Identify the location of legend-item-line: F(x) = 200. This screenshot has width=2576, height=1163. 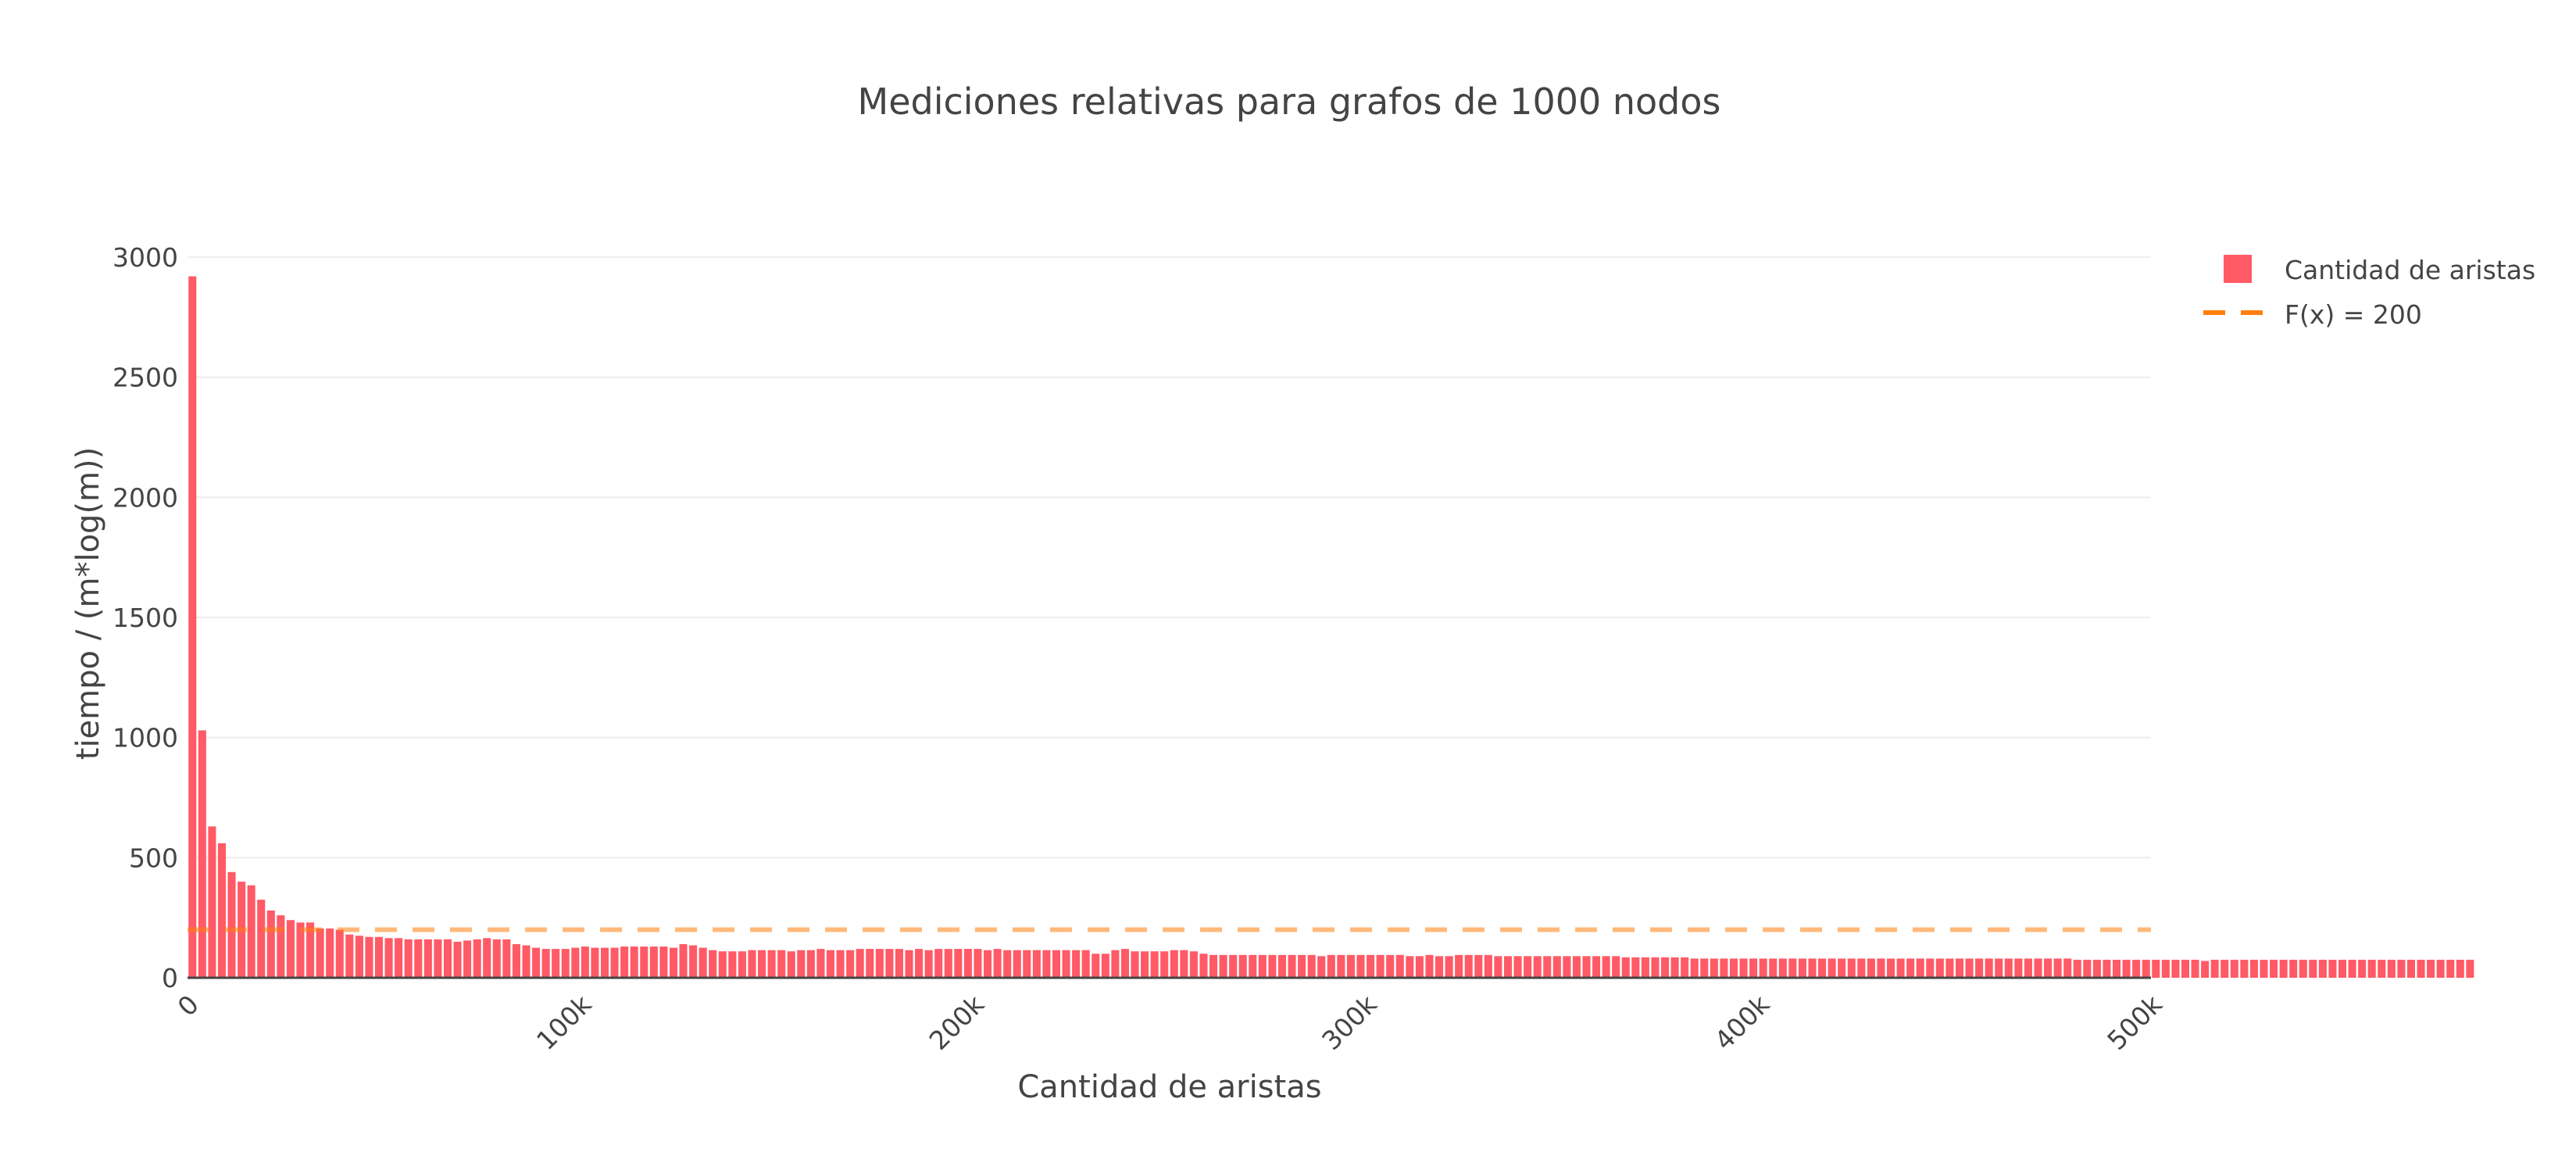
(2313, 314).